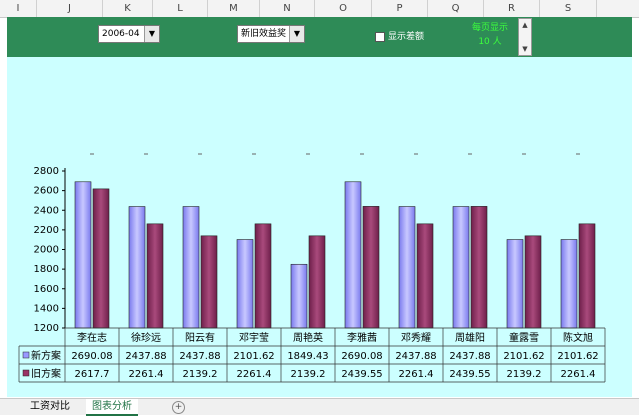 Image resolution: width=639 pixels, height=416 pixels. What do you see at coordinates (400, 8) in the screenshot?
I see `column-header-p: P` at bounding box center [400, 8].